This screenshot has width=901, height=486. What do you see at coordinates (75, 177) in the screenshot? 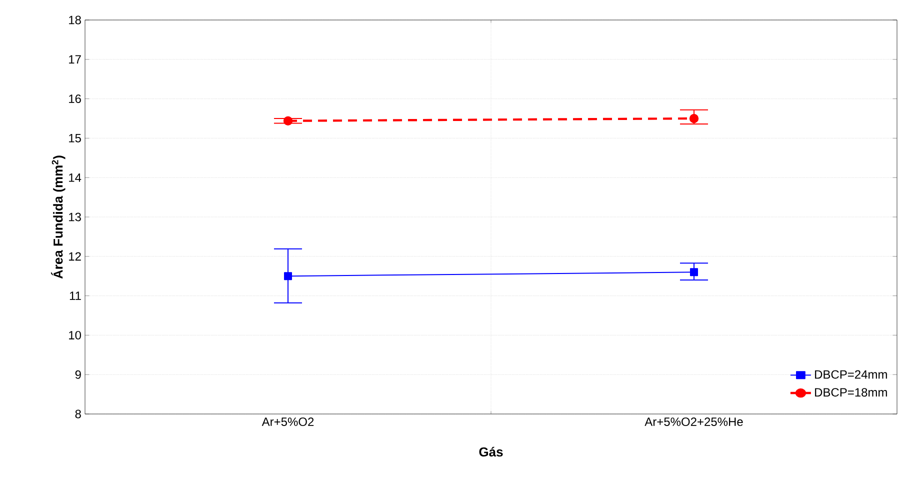
I see `y-tick-label: 14` at bounding box center [75, 177].